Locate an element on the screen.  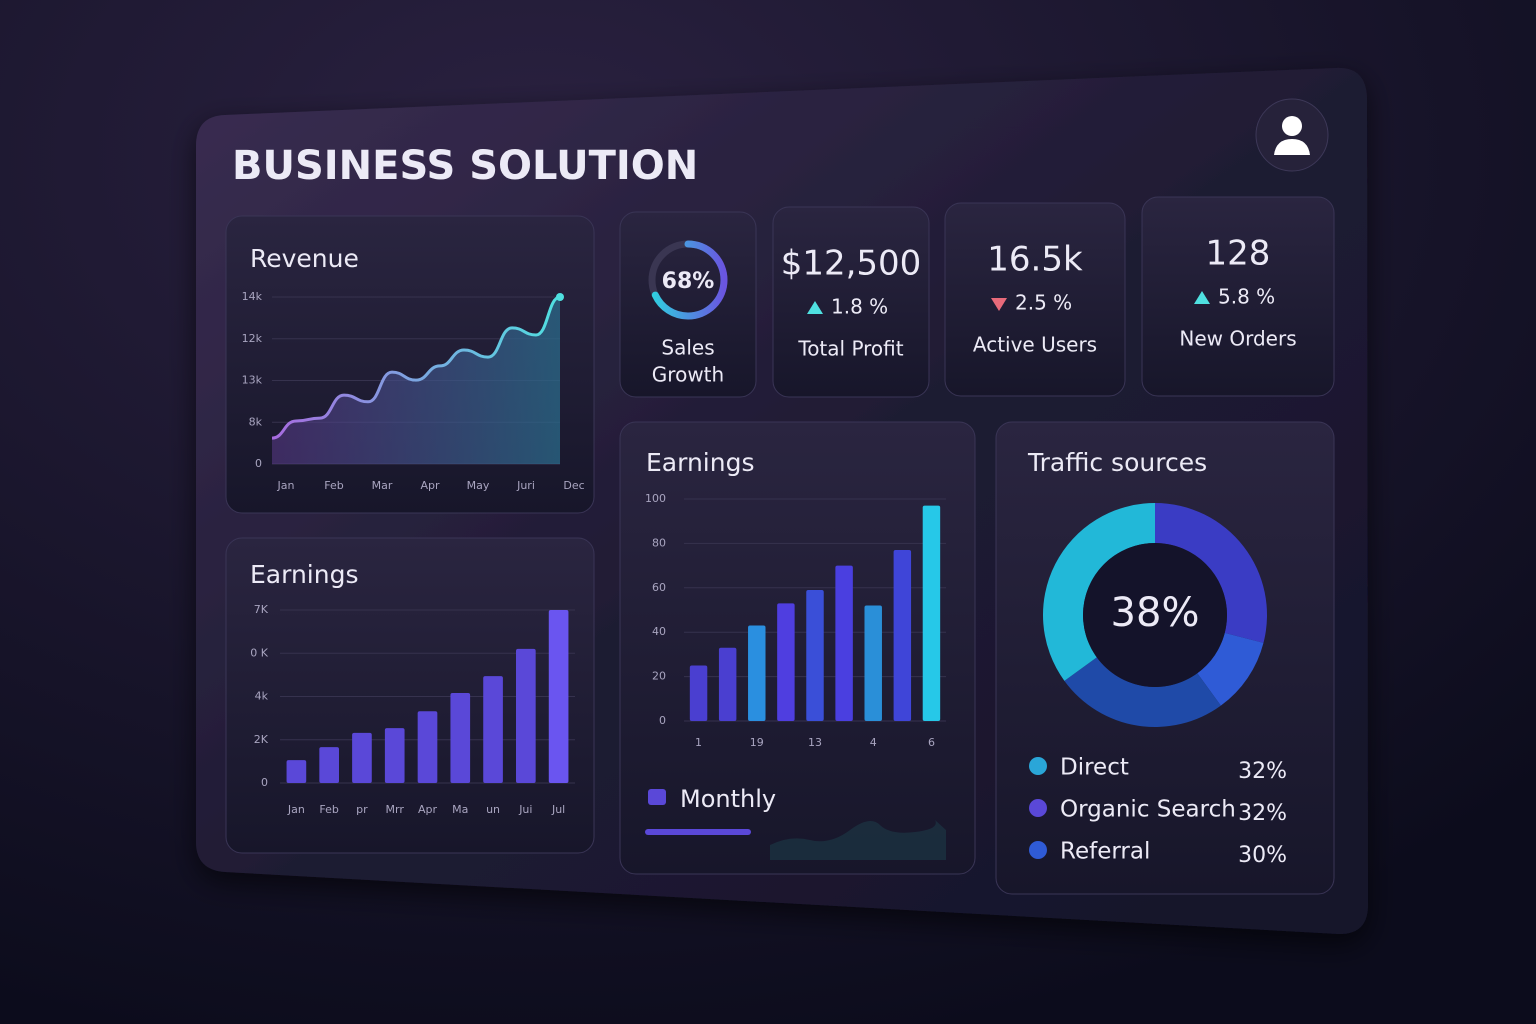
y-tick-label: 60 is located at coordinates (659, 587).